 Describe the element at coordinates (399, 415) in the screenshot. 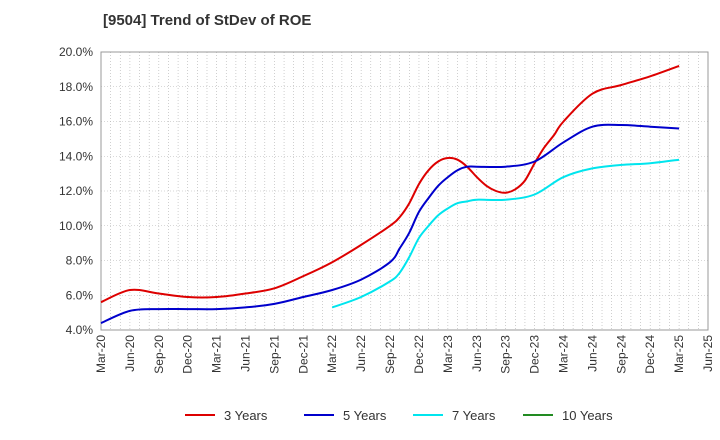

I see `legend: 3 Years 5 Years 7 Years 10 Years` at that location.